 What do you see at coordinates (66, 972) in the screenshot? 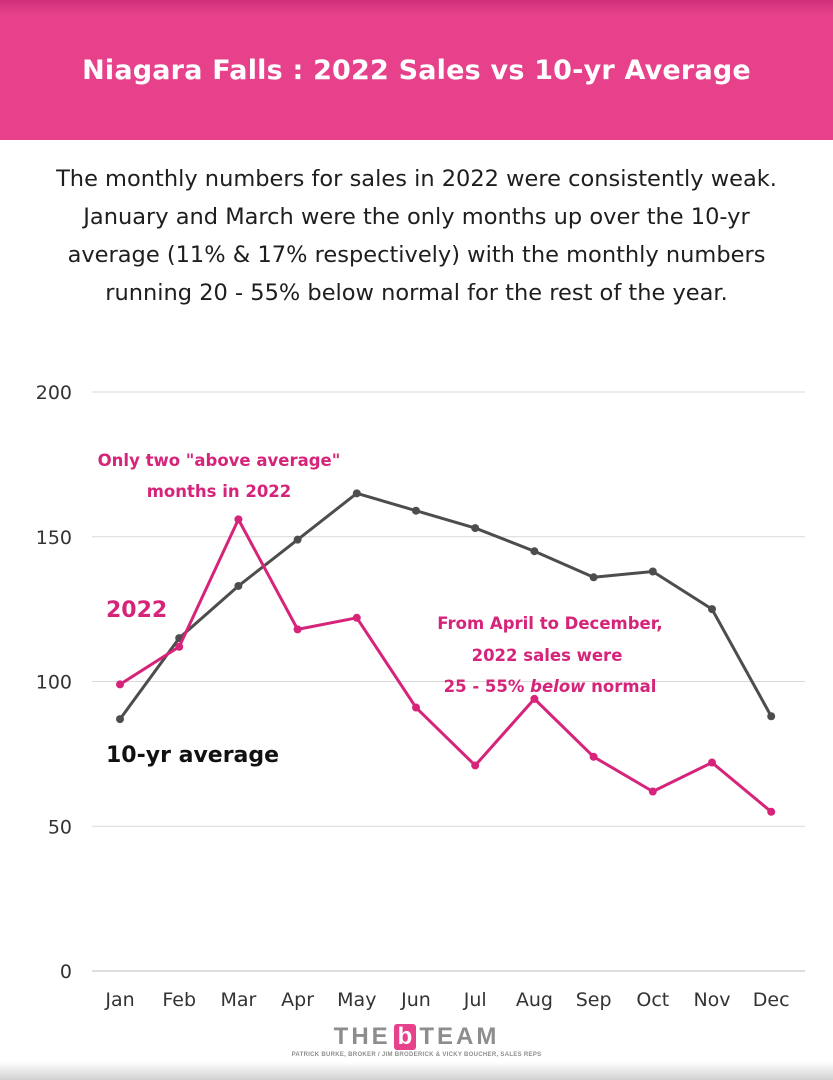
I see `y-tick-label: 0` at bounding box center [66, 972].